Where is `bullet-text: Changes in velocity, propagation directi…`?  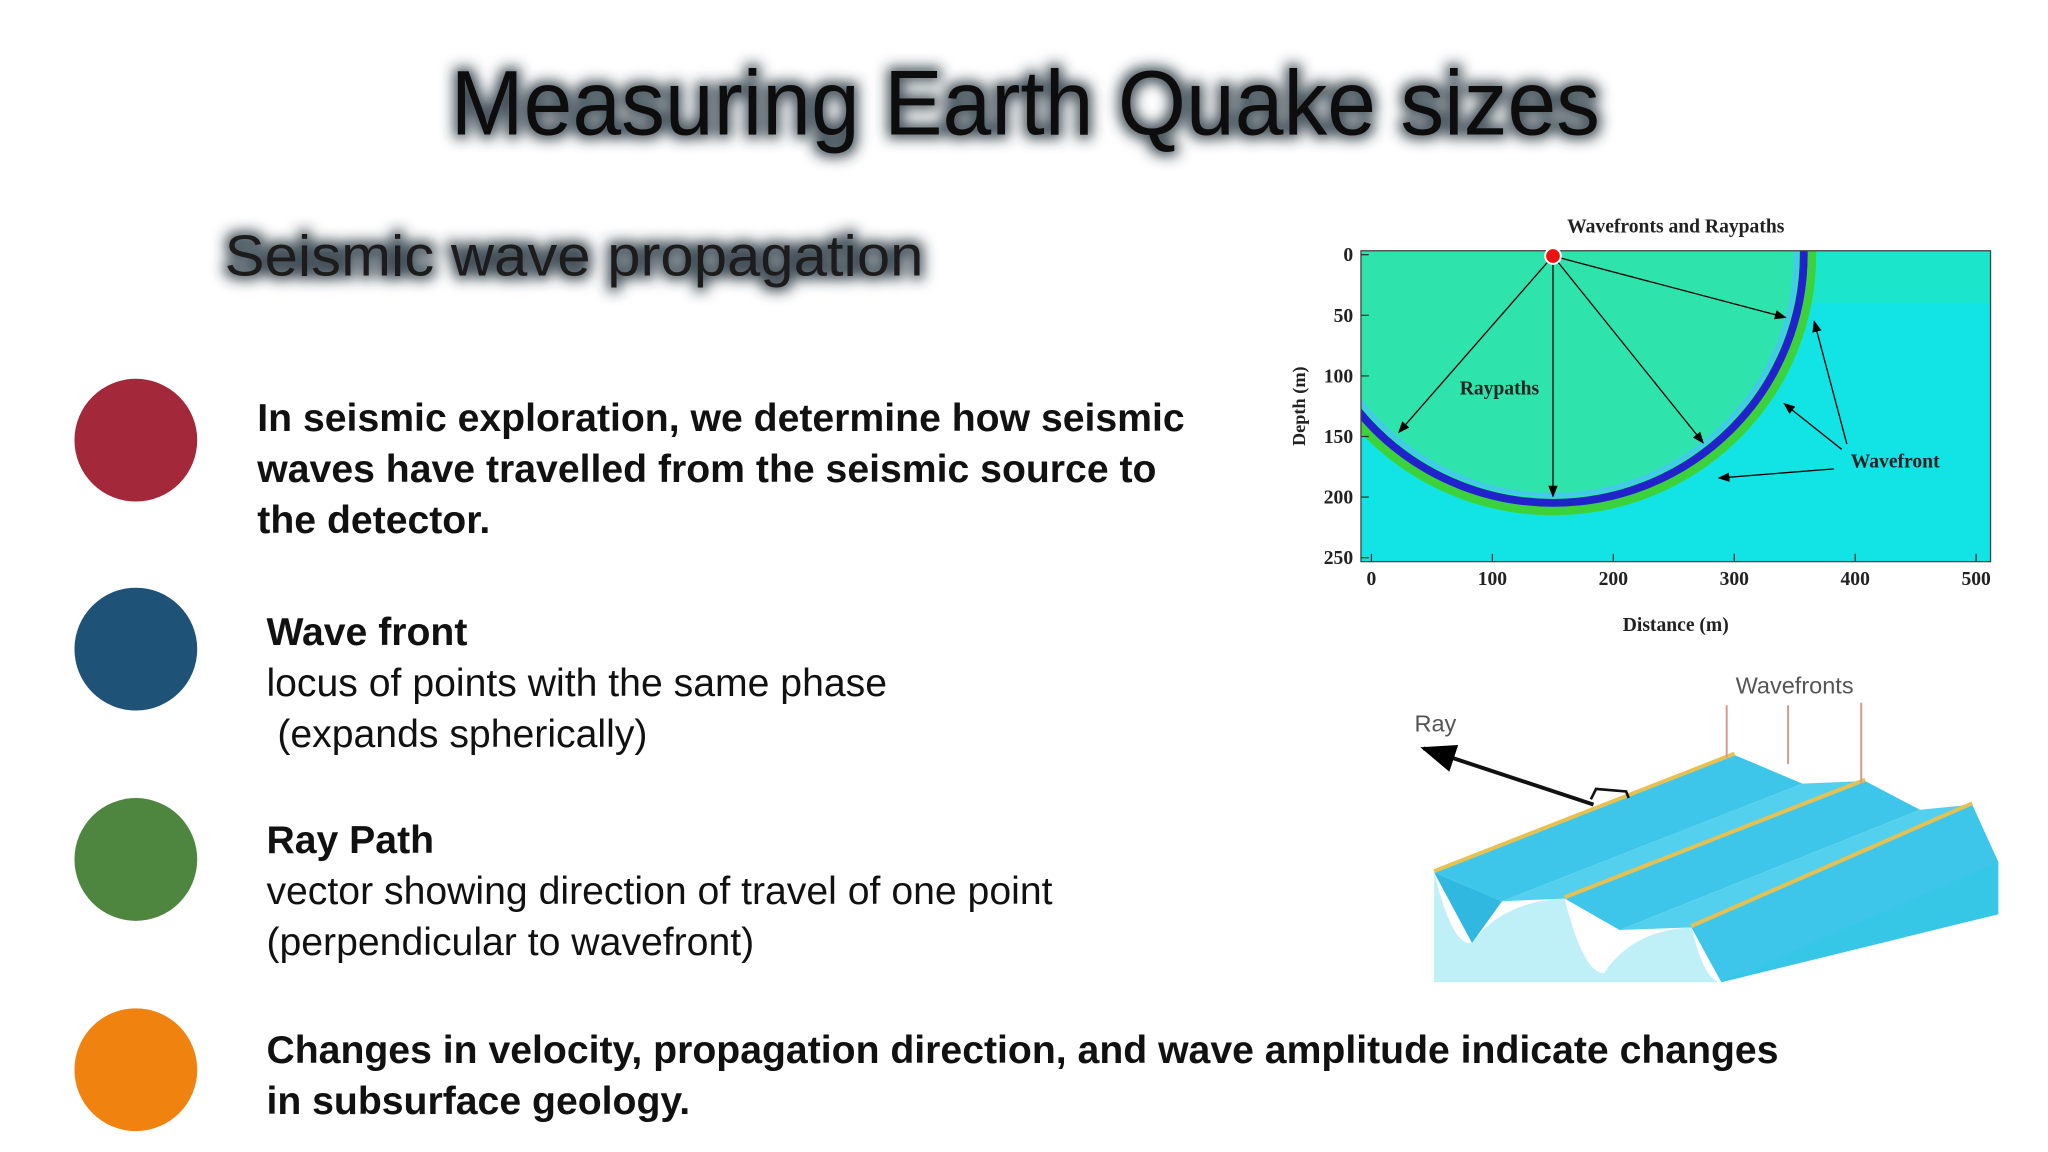
bullet-text: Changes in velocity, propagation directi… is located at coordinates (1022, 1050).